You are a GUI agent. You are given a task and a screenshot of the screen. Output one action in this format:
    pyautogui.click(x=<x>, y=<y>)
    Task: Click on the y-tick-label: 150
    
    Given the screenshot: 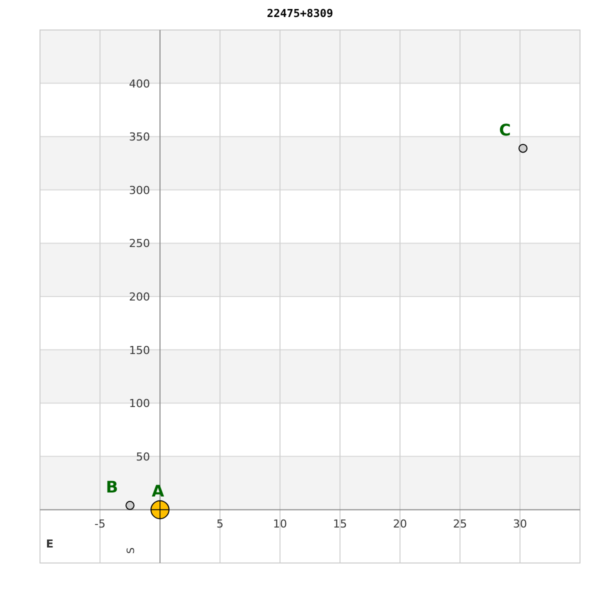 What is the action you would take?
    pyautogui.click(x=139, y=350)
    